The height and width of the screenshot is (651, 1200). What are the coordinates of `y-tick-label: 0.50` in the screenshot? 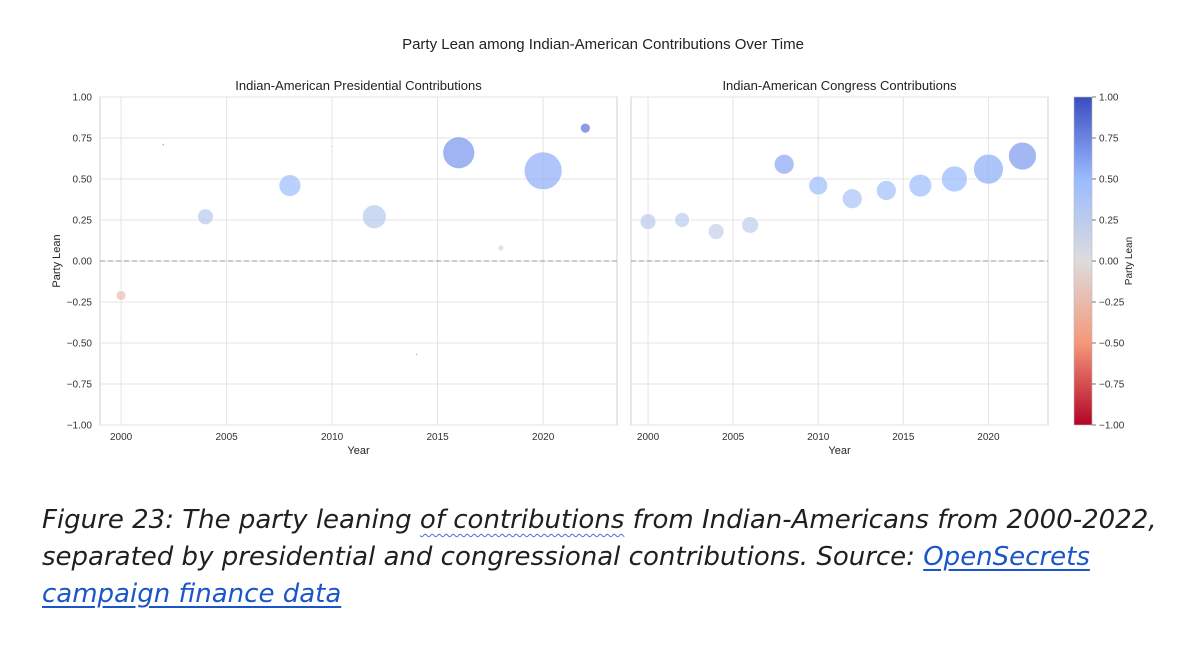 It's located at (83, 180).